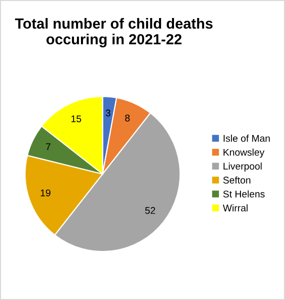  I want to click on legend-label: Knowsley, so click(244, 153).